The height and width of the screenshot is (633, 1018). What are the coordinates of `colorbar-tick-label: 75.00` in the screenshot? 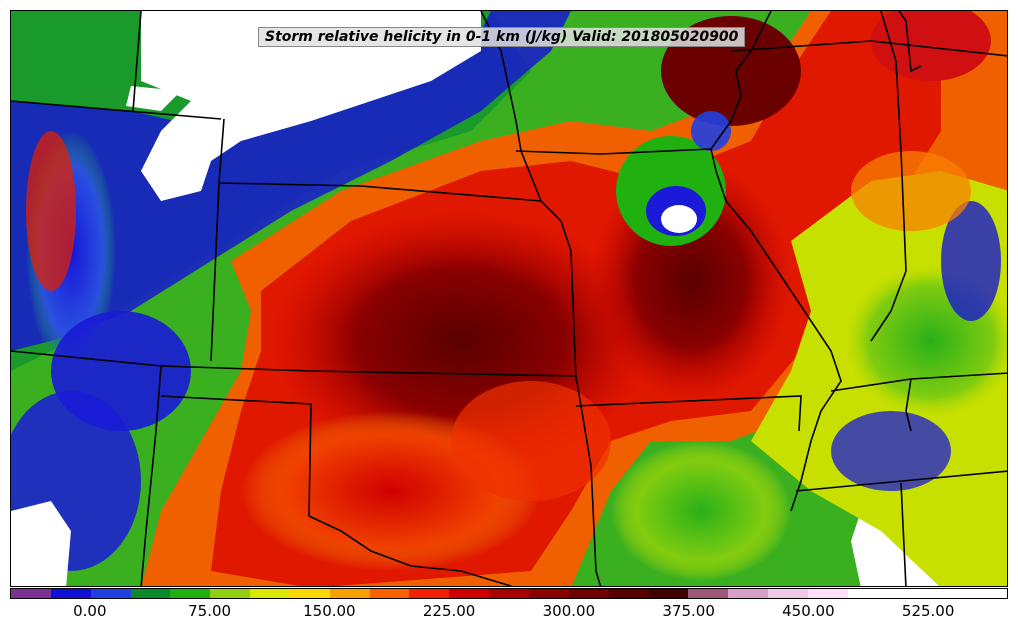 It's located at (210, 611).